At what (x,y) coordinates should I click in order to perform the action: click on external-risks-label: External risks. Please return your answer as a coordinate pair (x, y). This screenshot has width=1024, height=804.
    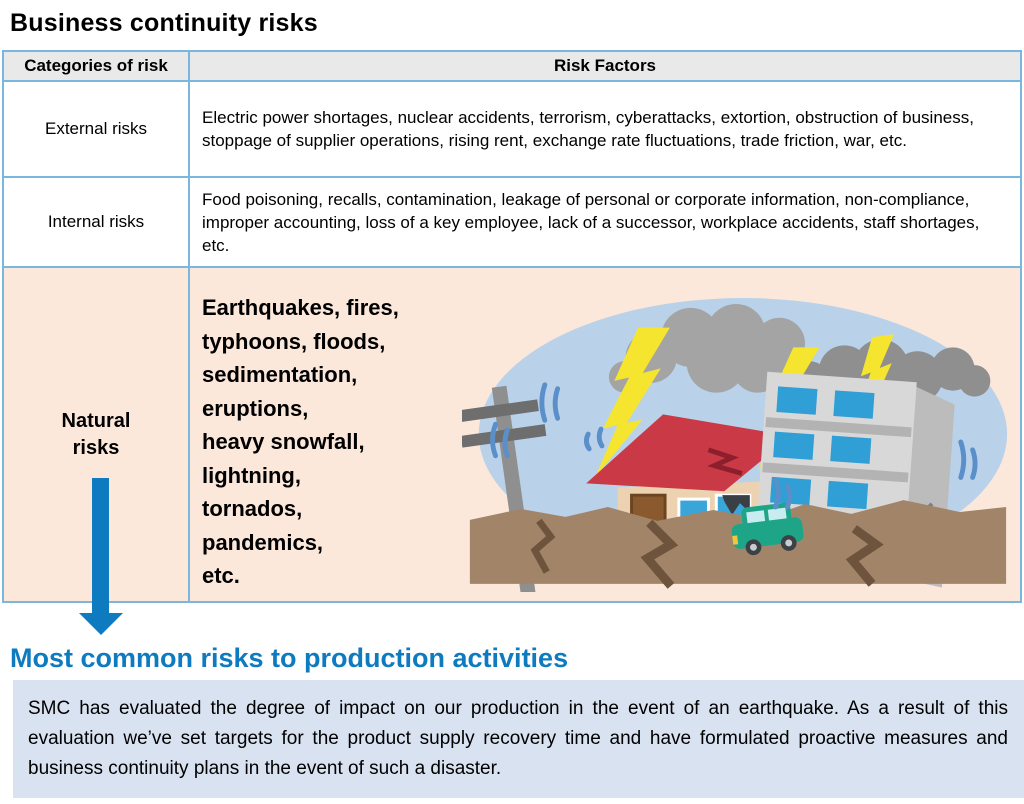
    Looking at the image, I should click on (96, 129).